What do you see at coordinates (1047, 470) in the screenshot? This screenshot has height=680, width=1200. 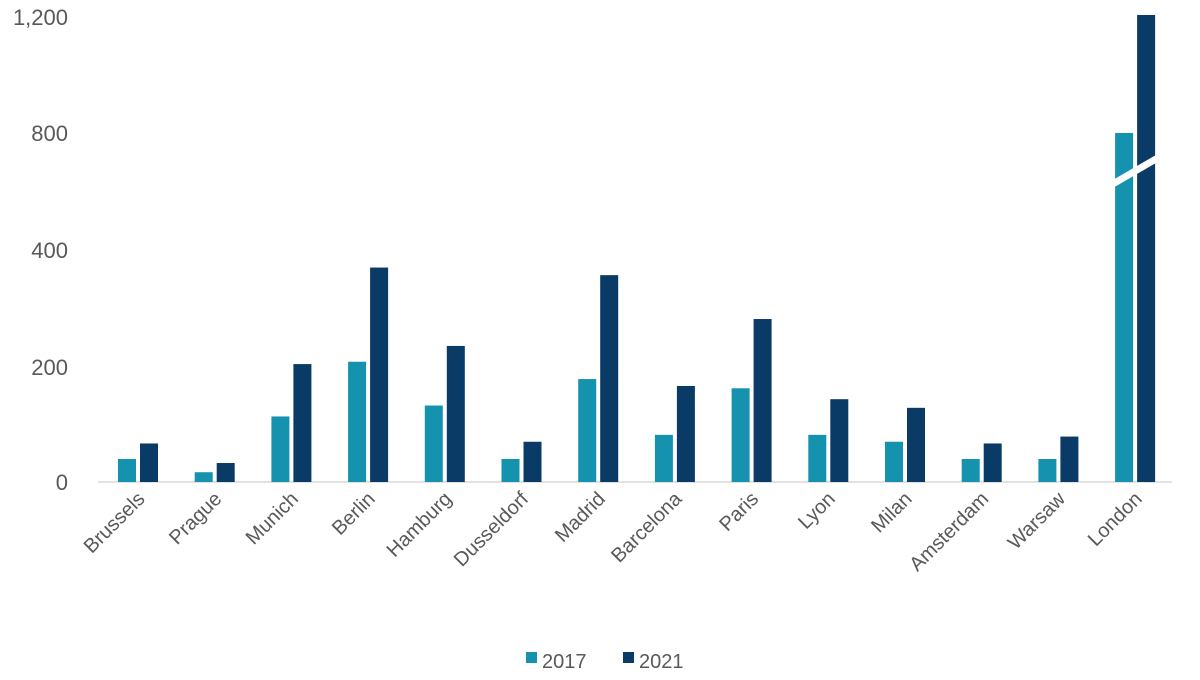 I see `bar-warsaw-2017` at bounding box center [1047, 470].